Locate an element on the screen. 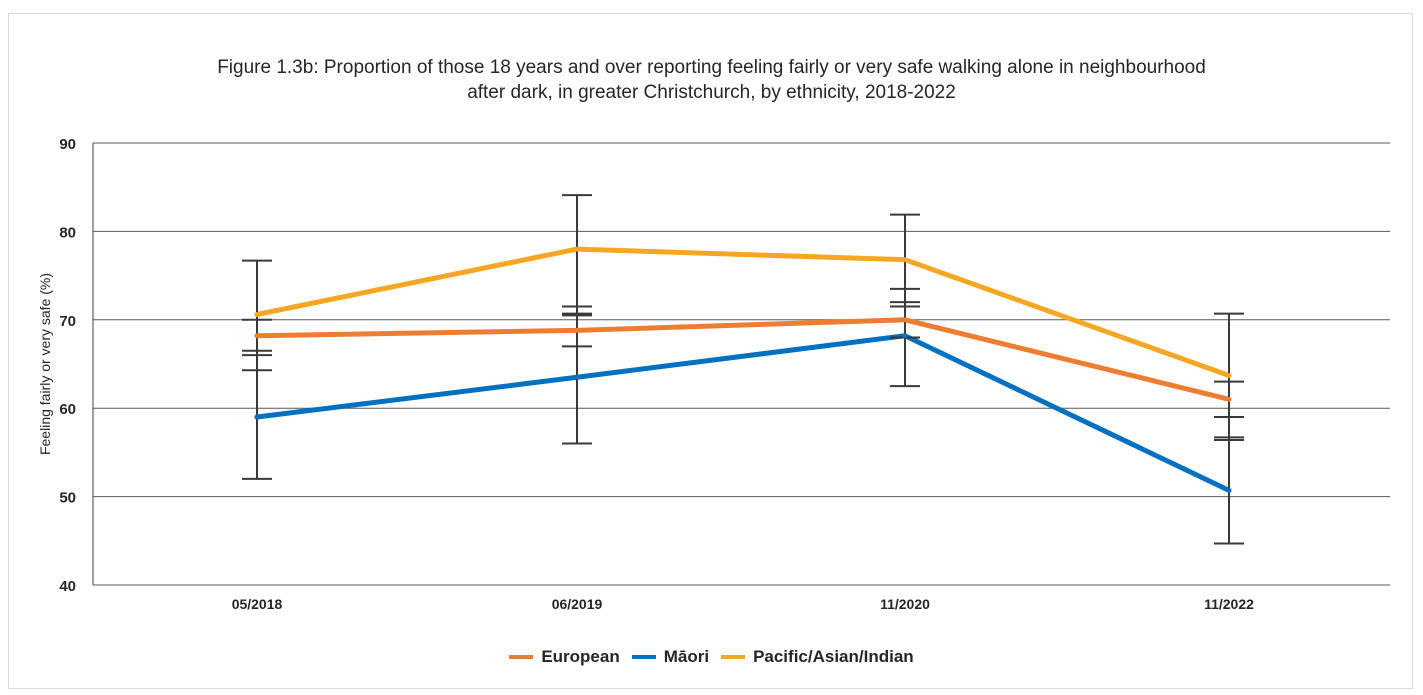  series-line-pacific-asian-indian is located at coordinates (743, 312).